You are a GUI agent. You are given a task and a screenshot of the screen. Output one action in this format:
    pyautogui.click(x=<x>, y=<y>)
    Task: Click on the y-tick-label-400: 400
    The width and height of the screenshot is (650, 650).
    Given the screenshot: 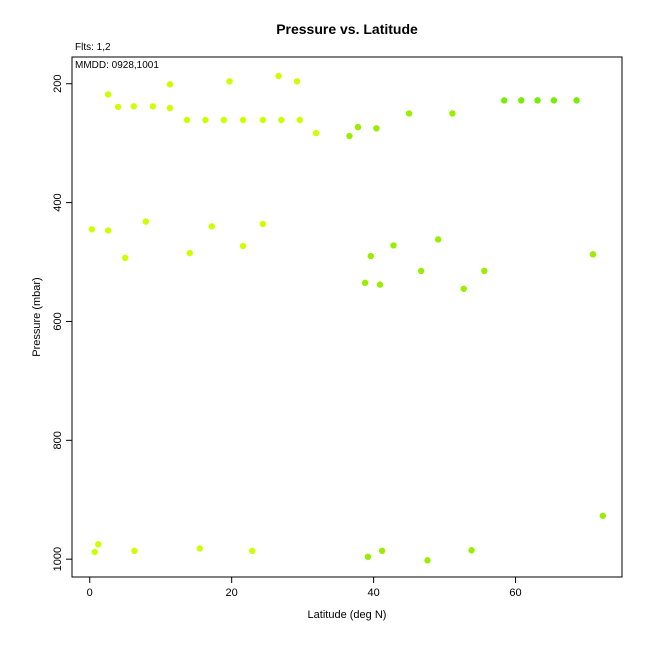 What is the action you would take?
    pyautogui.click(x=58, y=202)
    